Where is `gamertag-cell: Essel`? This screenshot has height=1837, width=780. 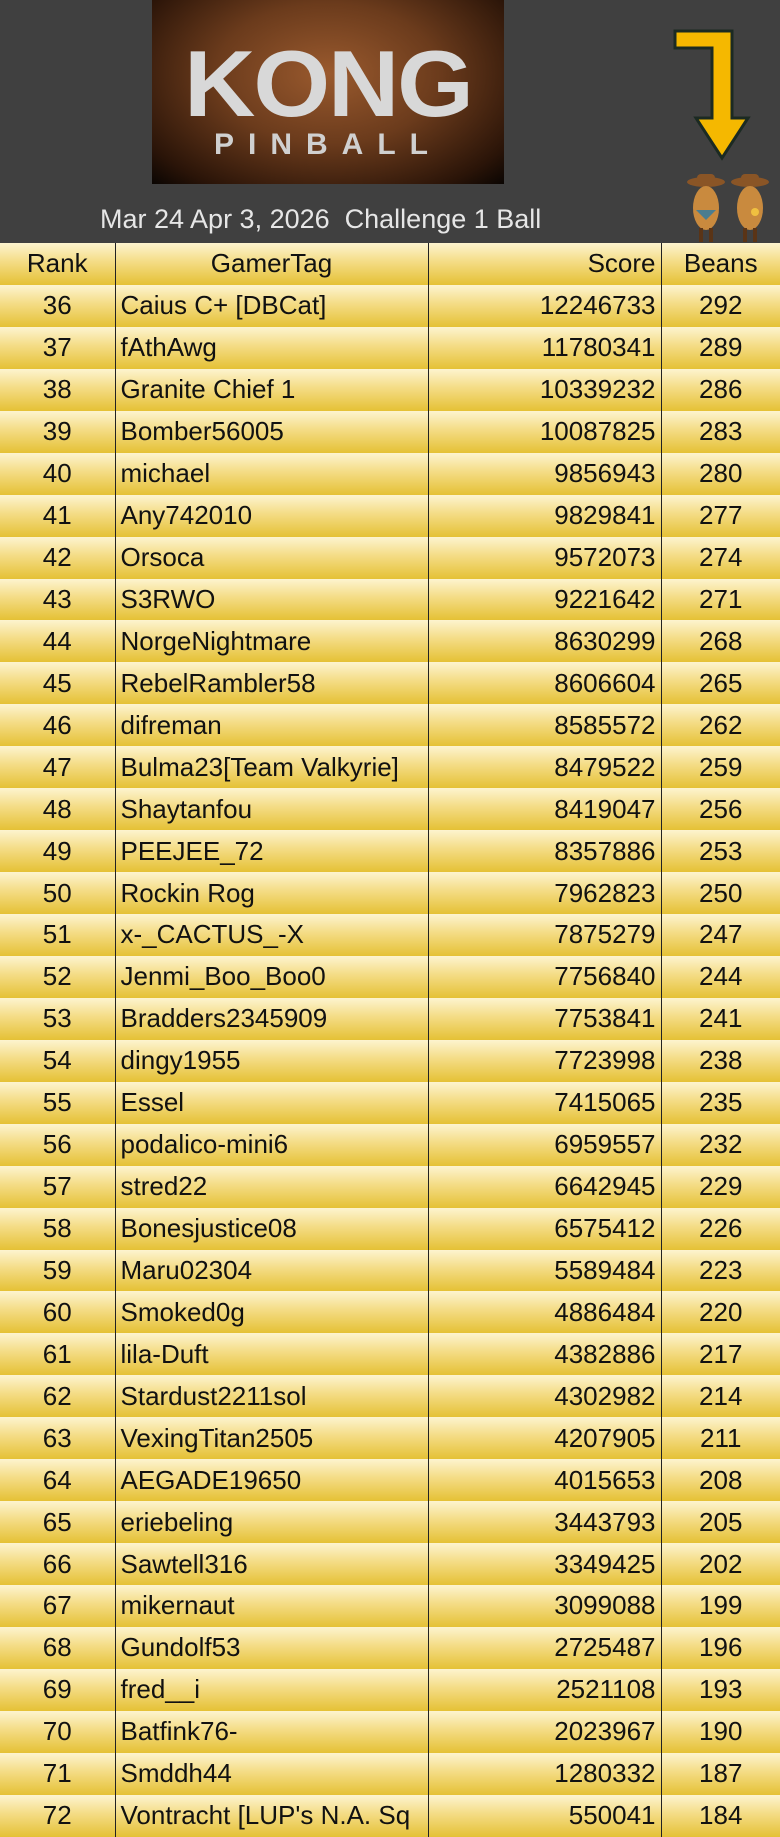
gamertag-cell: Essel is located at coordinates (271, 1102).